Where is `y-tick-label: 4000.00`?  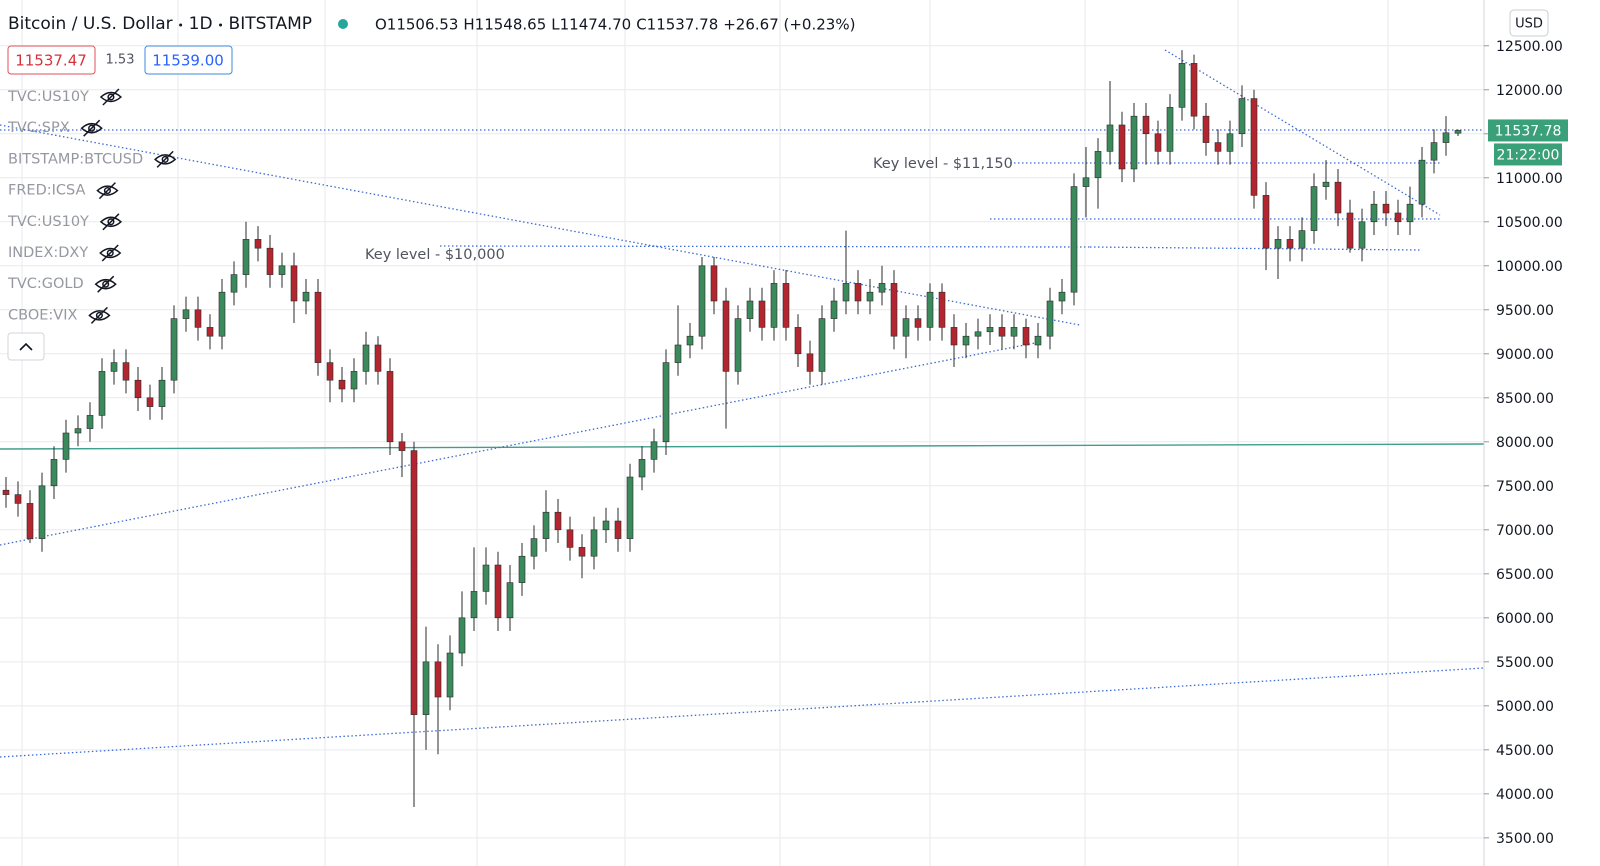 y-tick-label: 4000.00 is located at coordinates (1525, 795).